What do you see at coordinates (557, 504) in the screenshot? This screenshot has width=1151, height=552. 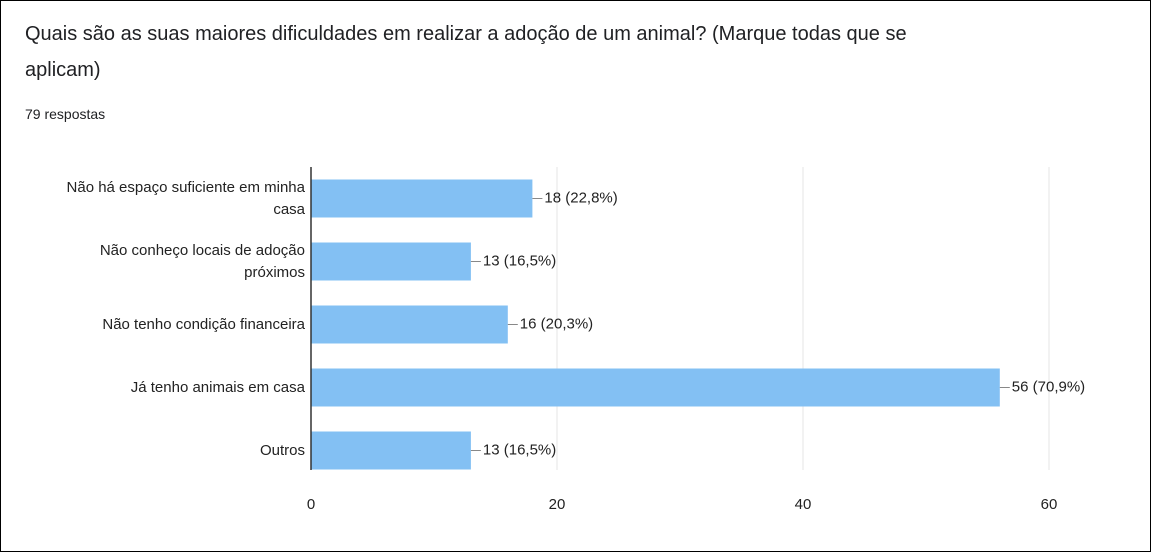 I see `x-tick-label: 20` at bounding box center [557, 504].